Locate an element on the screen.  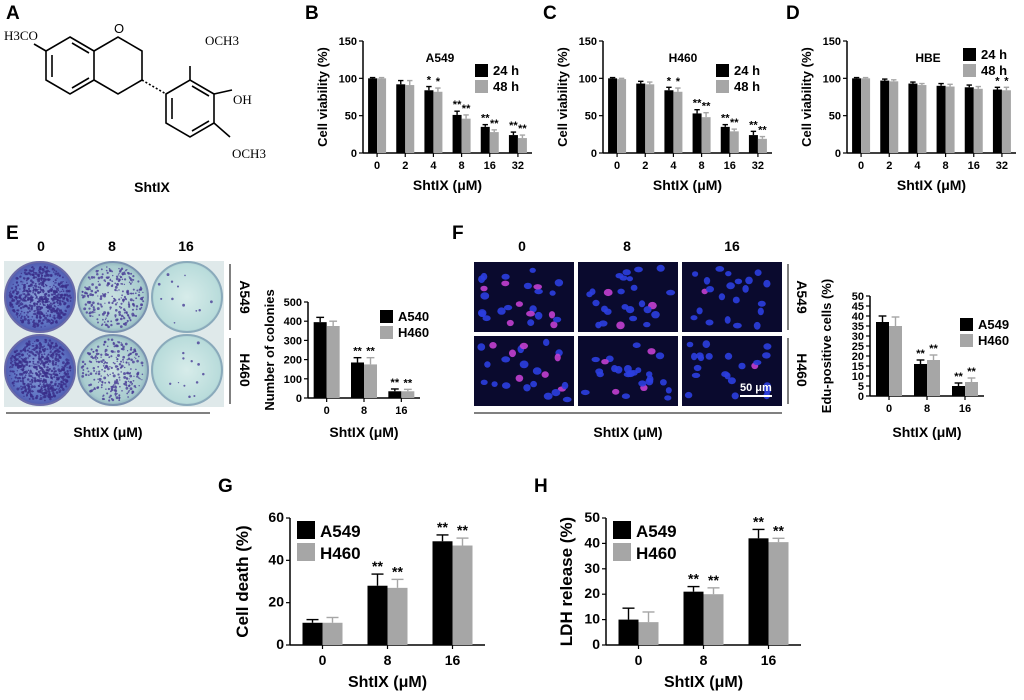
y-tick-label: 45 is located at coordinates (858, 307).